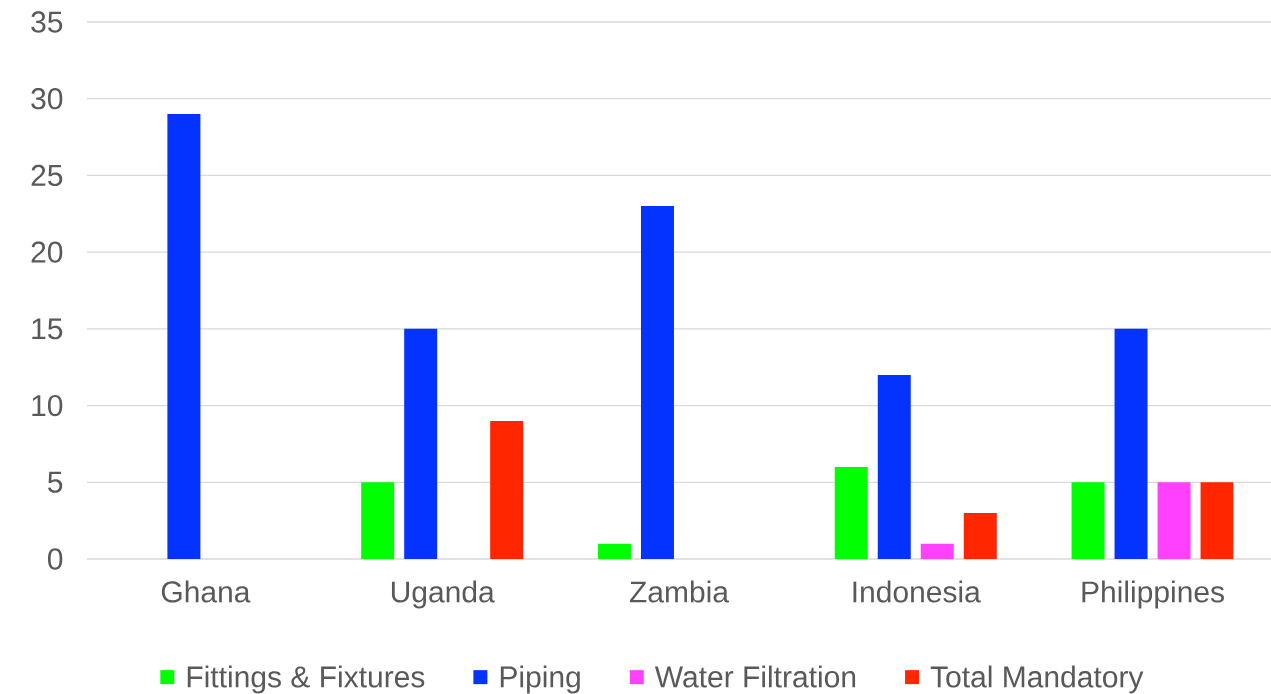 Image resolution: width=1271 pixels, height=694 pixels. What do you see at coordinates (55, 559) in the screenshot?
I see `y-tick-label: 0` at bounding box center [55, 559].